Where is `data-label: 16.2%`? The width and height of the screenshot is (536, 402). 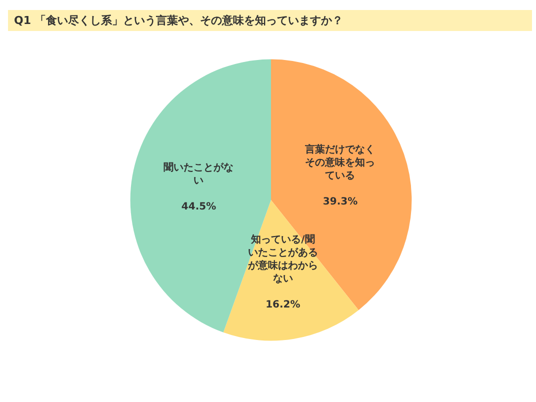 data-label: 16.2% is located at coordinates (283, 304).